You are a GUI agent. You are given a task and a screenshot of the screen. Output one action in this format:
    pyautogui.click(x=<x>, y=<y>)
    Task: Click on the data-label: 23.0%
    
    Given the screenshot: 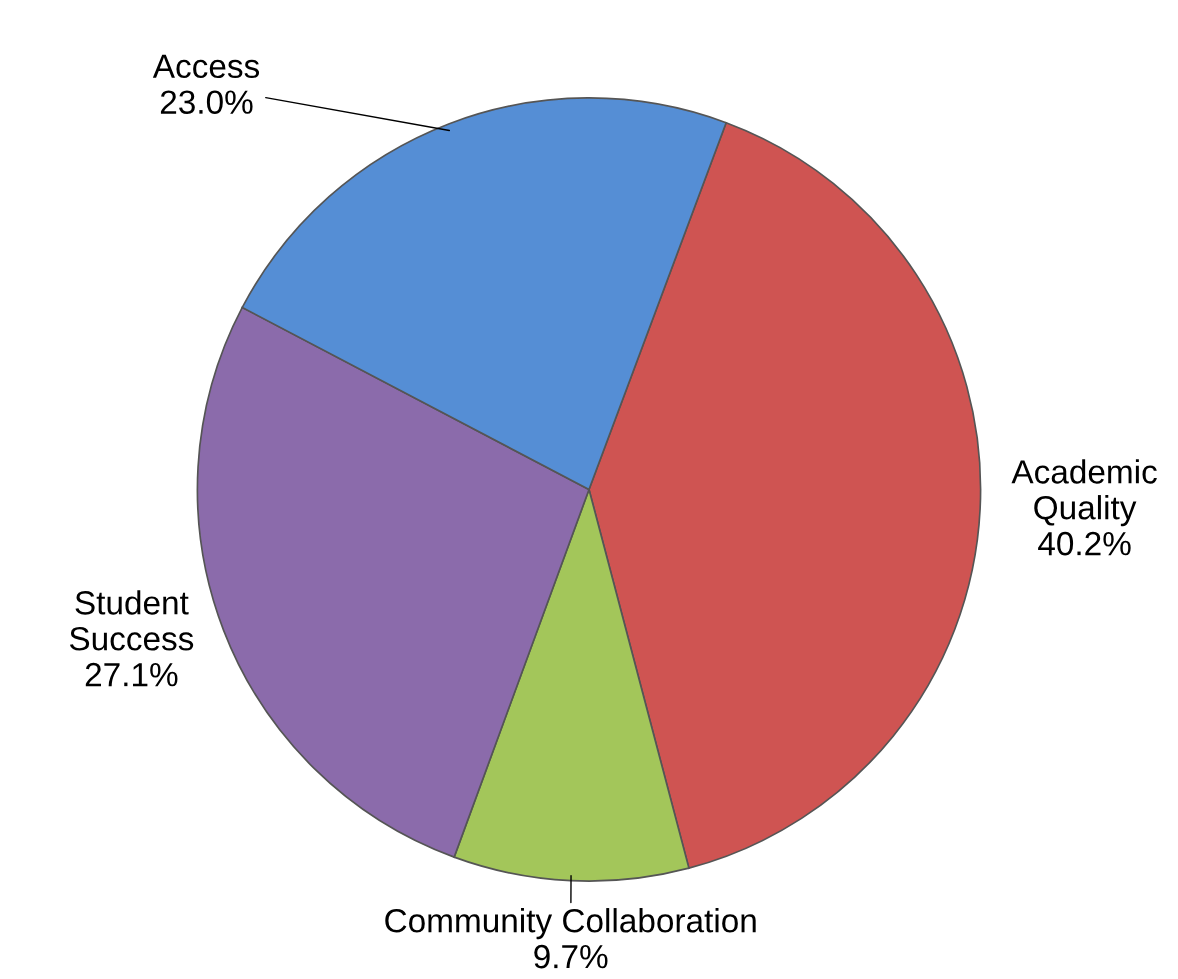 What is the action you would take?
    pyautogui.click(x=206, y=102)
    